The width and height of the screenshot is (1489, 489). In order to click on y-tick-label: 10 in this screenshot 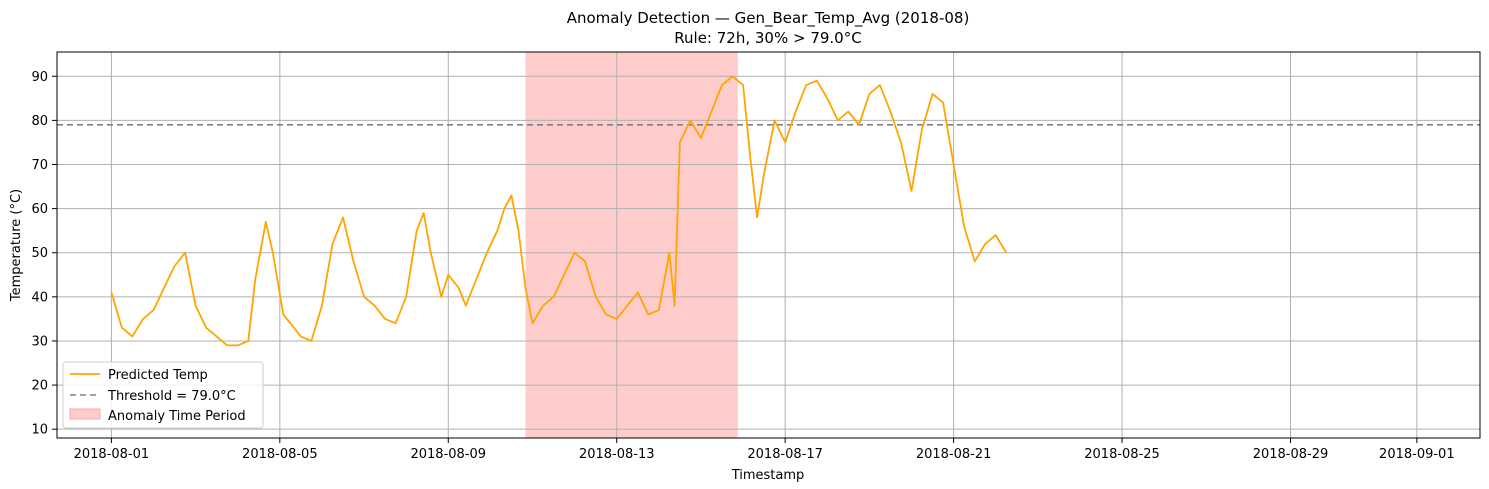, I will do `click(39, 430)`.